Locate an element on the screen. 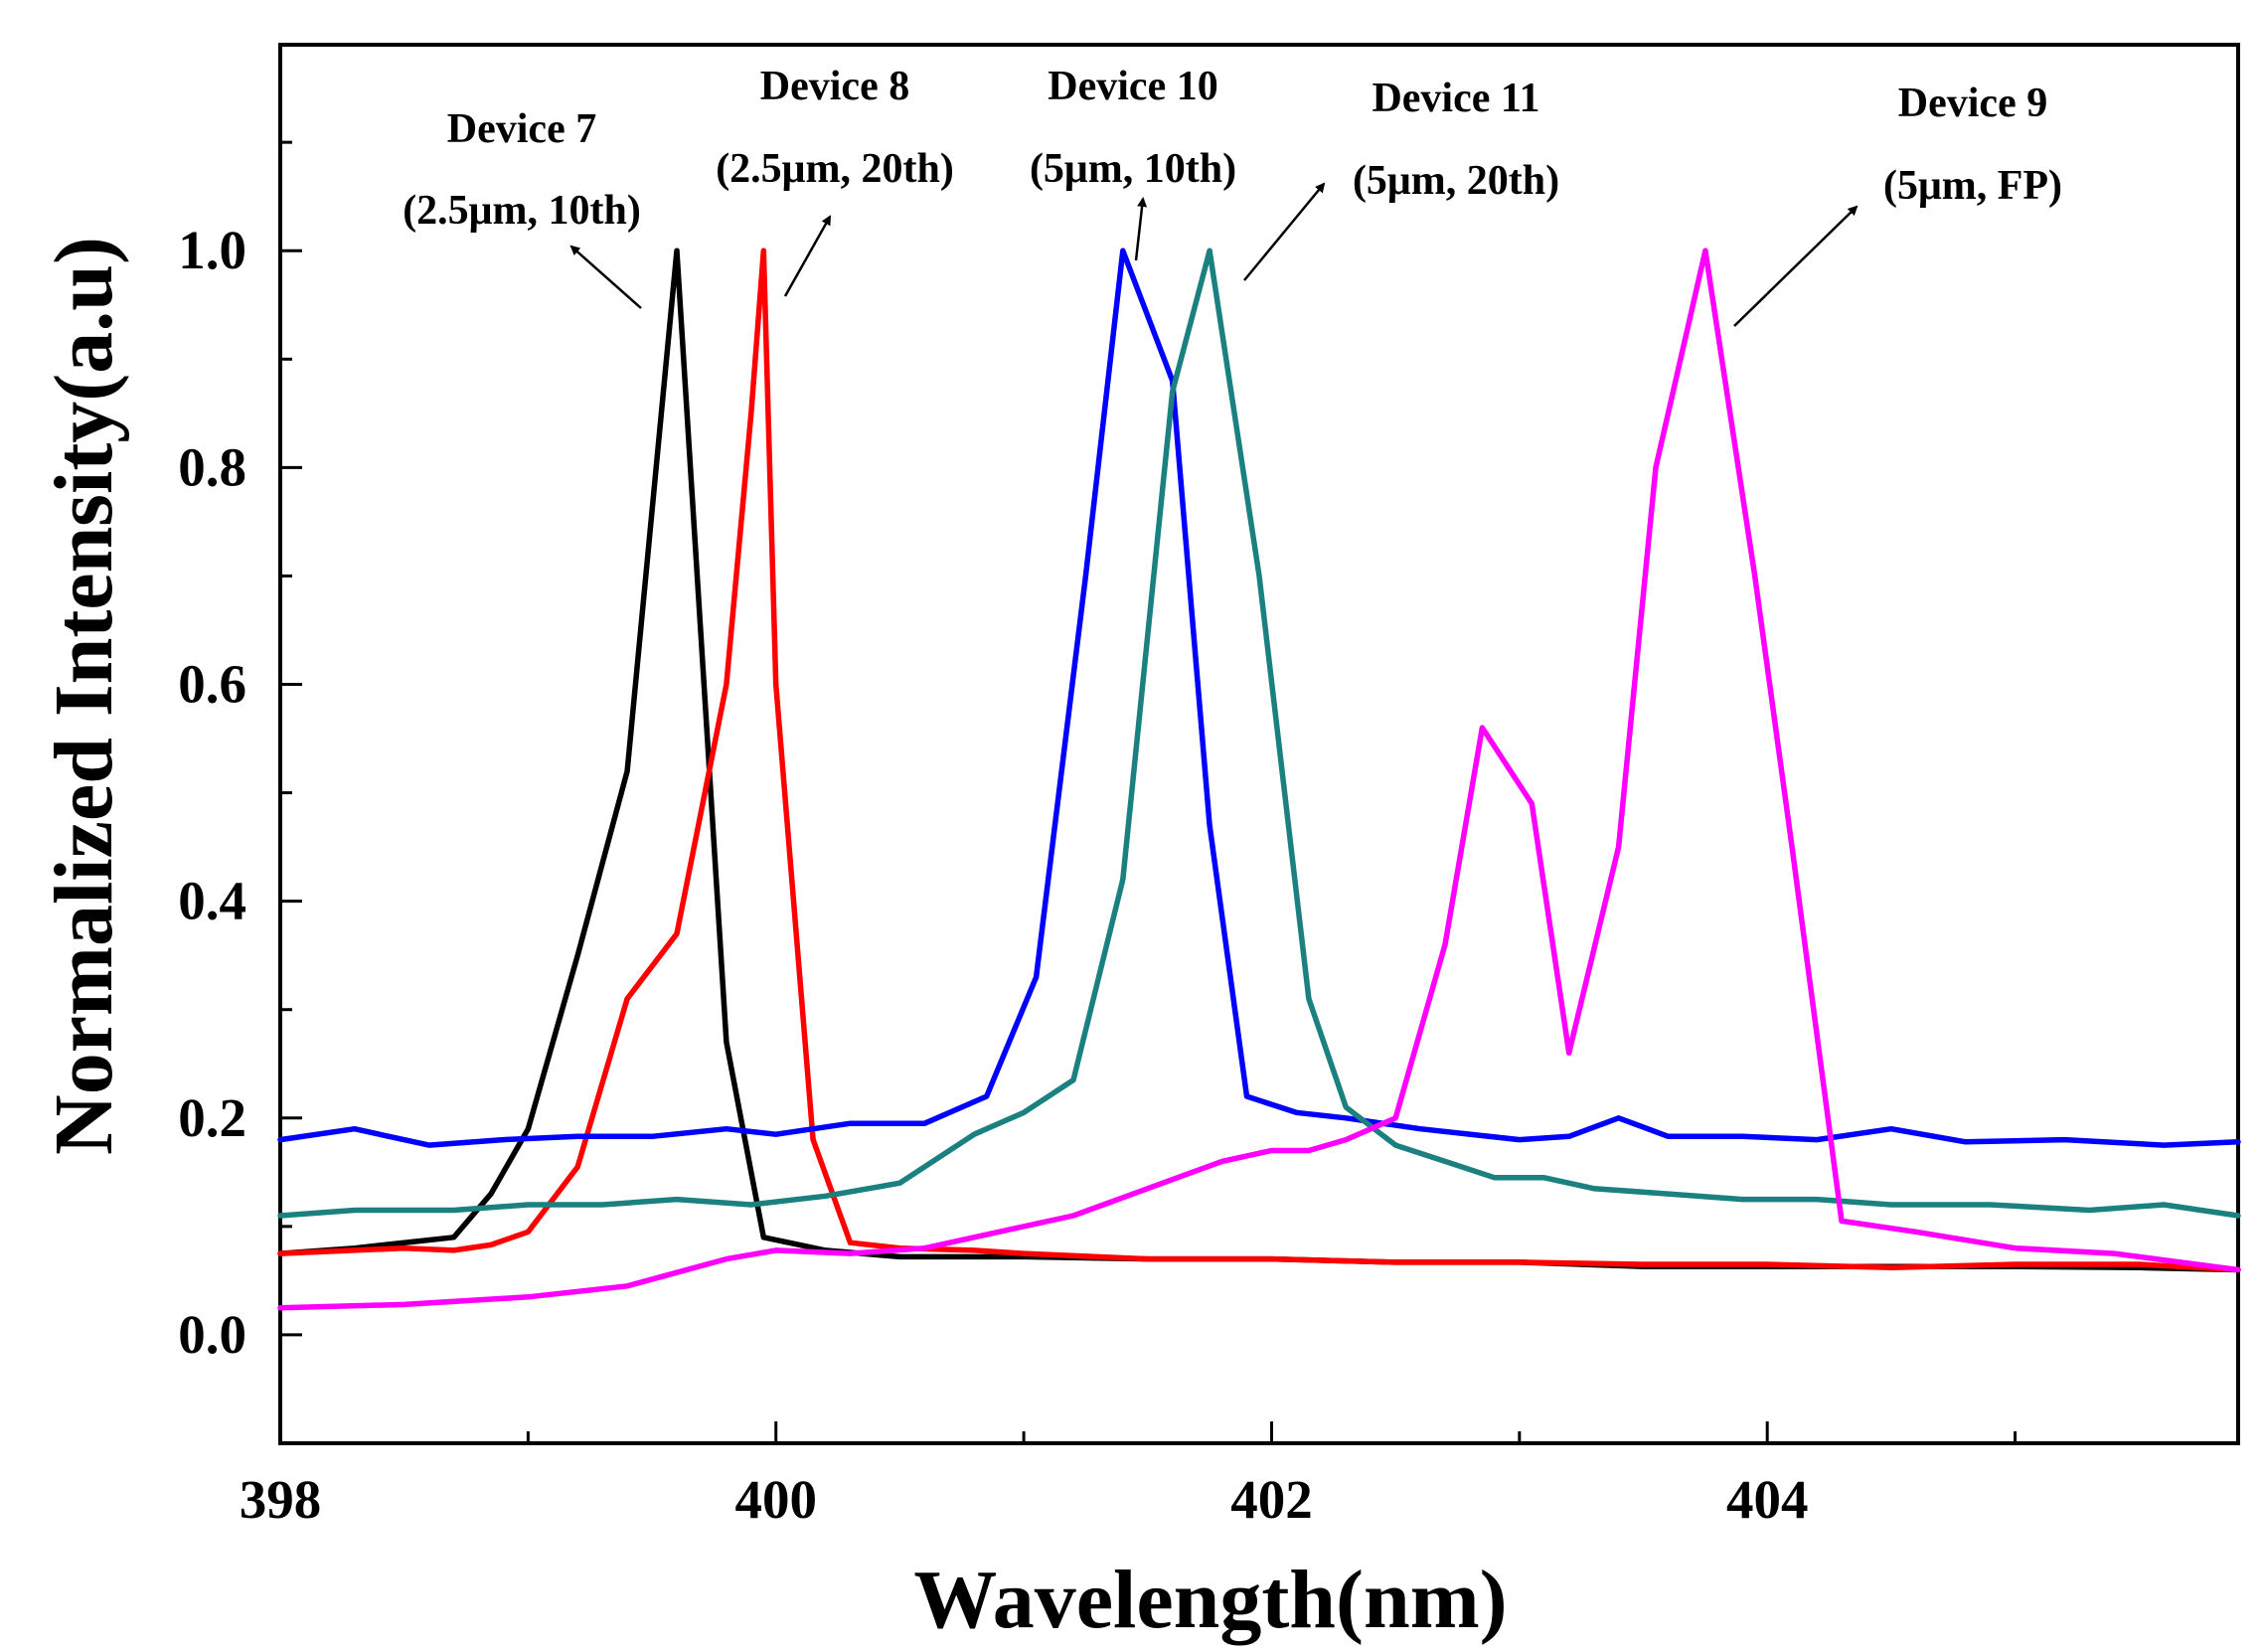 The height and width of the screenshot is (1652, 2262). annotation-device-9-name: Device 9 is located at coordinates (1972, 103).